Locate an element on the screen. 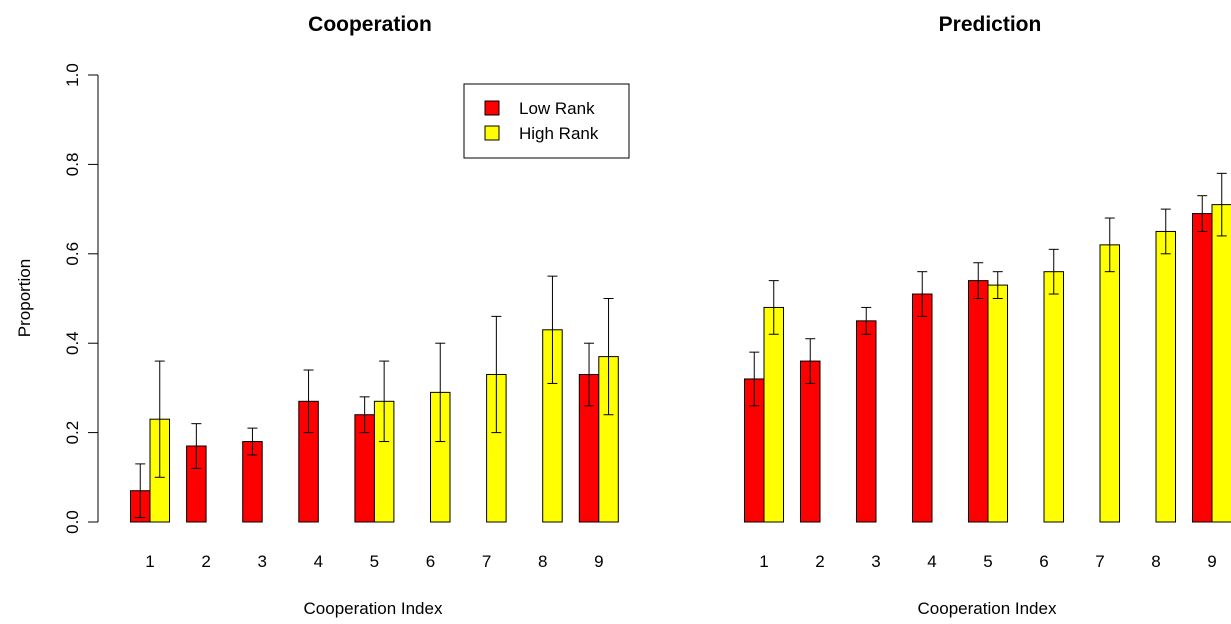 The height and width of the screenshot is (624, 1231). panel1-x-tick-label: 4 is located at coordinates (318, 561).